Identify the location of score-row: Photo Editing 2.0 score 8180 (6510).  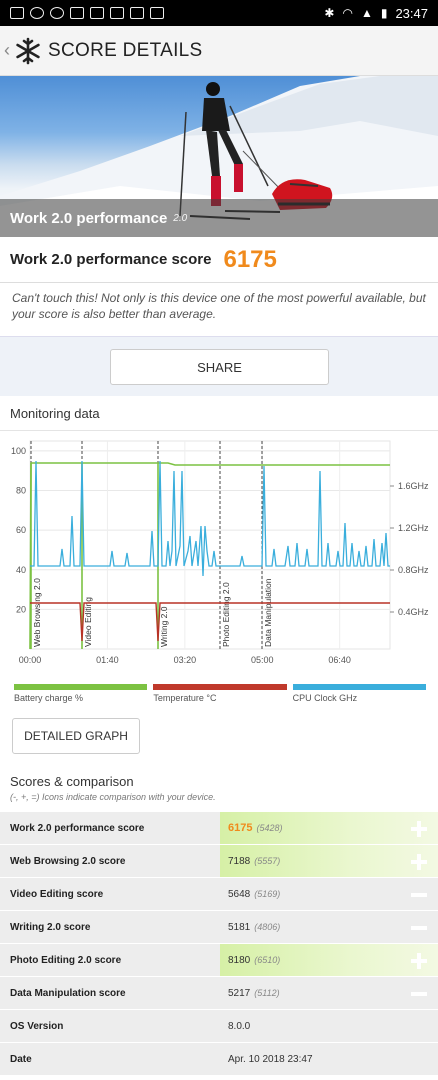
(219, 960).